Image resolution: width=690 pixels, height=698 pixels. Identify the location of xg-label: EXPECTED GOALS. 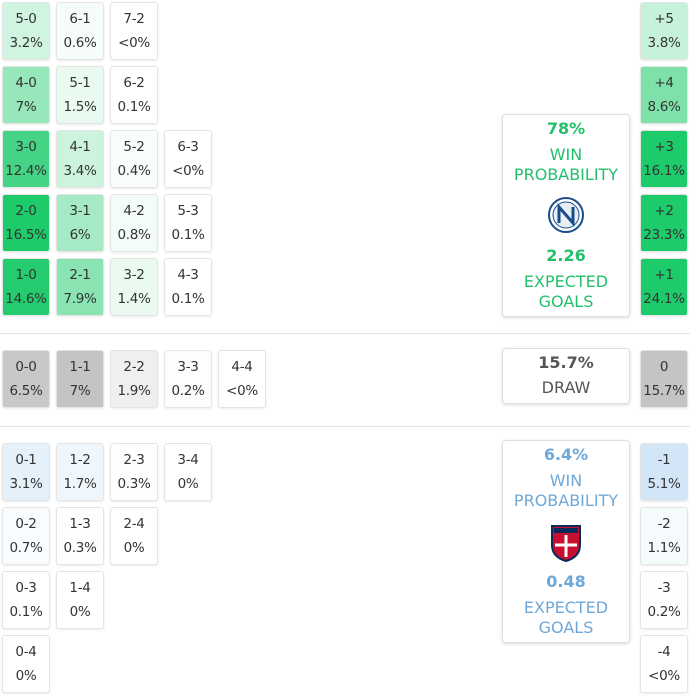
(566, 291).